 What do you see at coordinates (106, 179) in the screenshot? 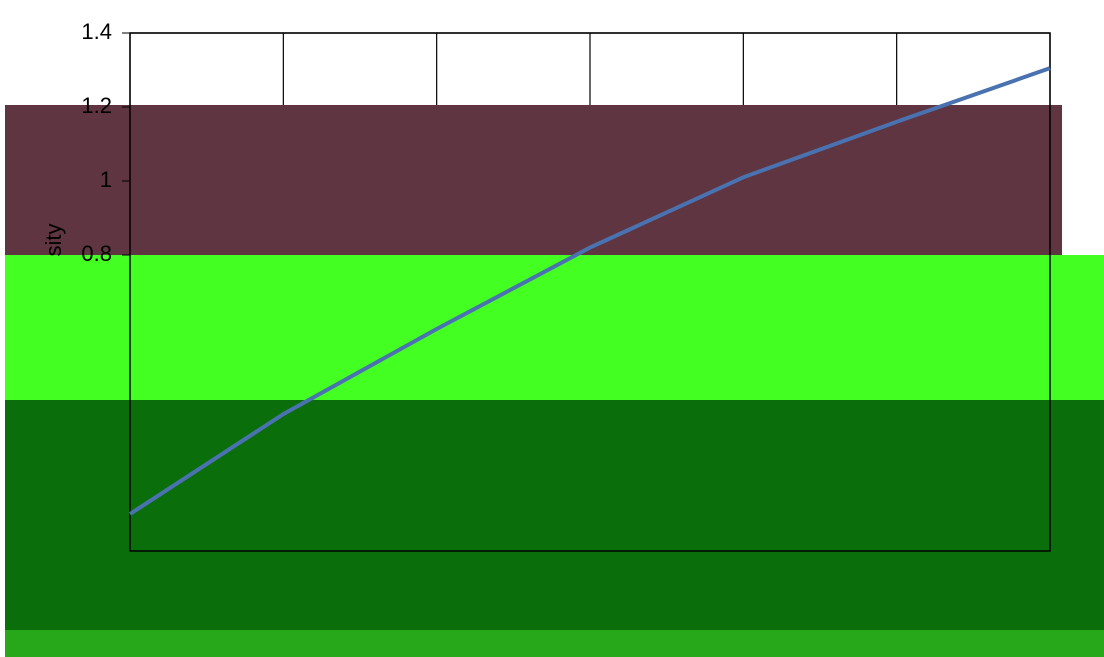
I see `y-tick-label: 1` at bounding box center [106, 179].